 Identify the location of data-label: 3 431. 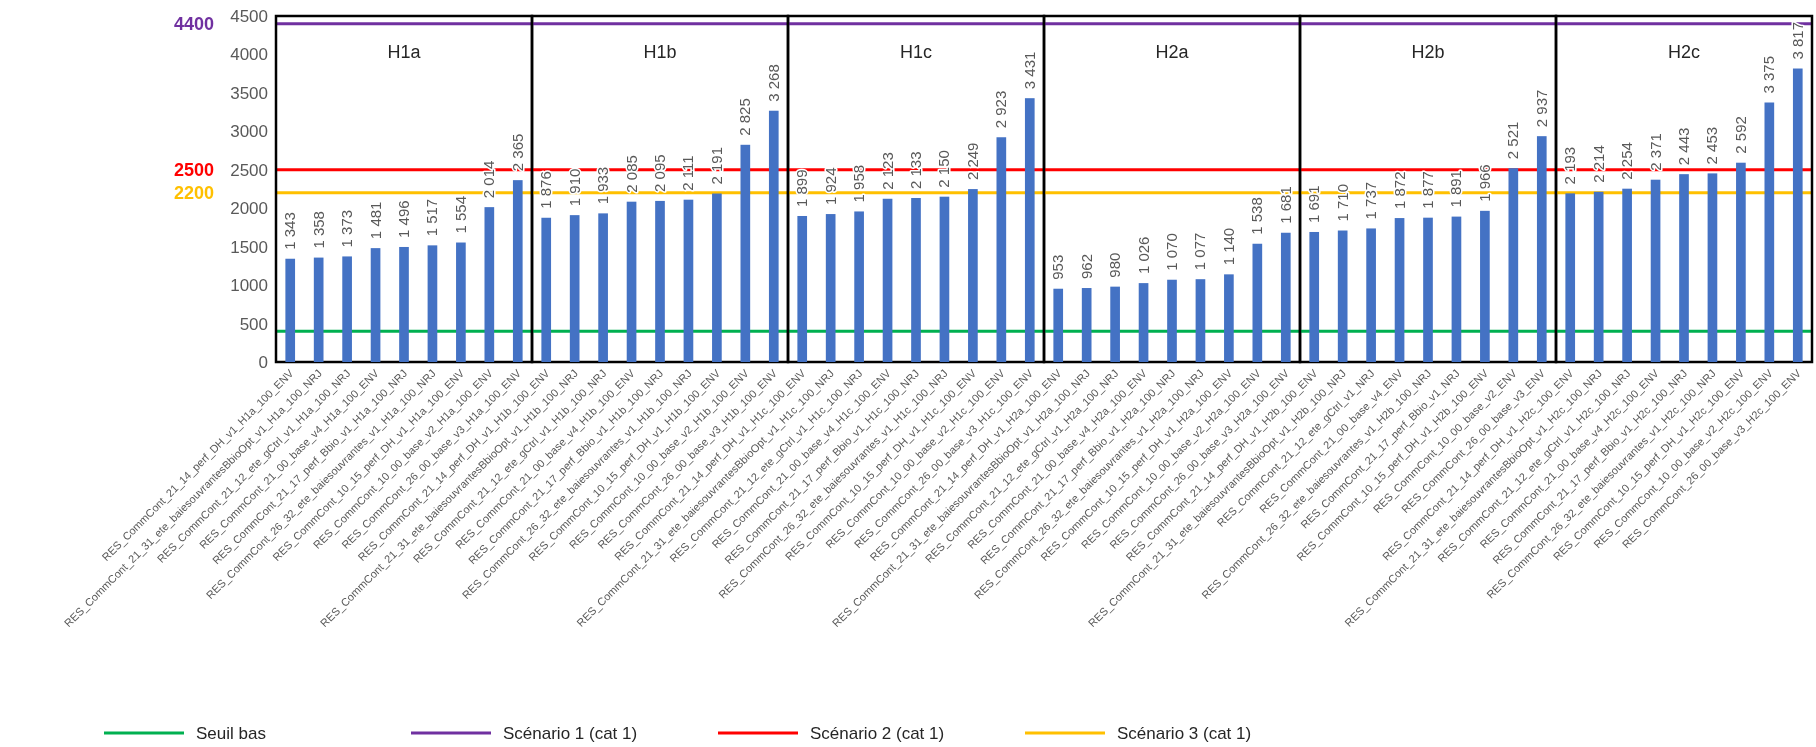
(1029, 70).